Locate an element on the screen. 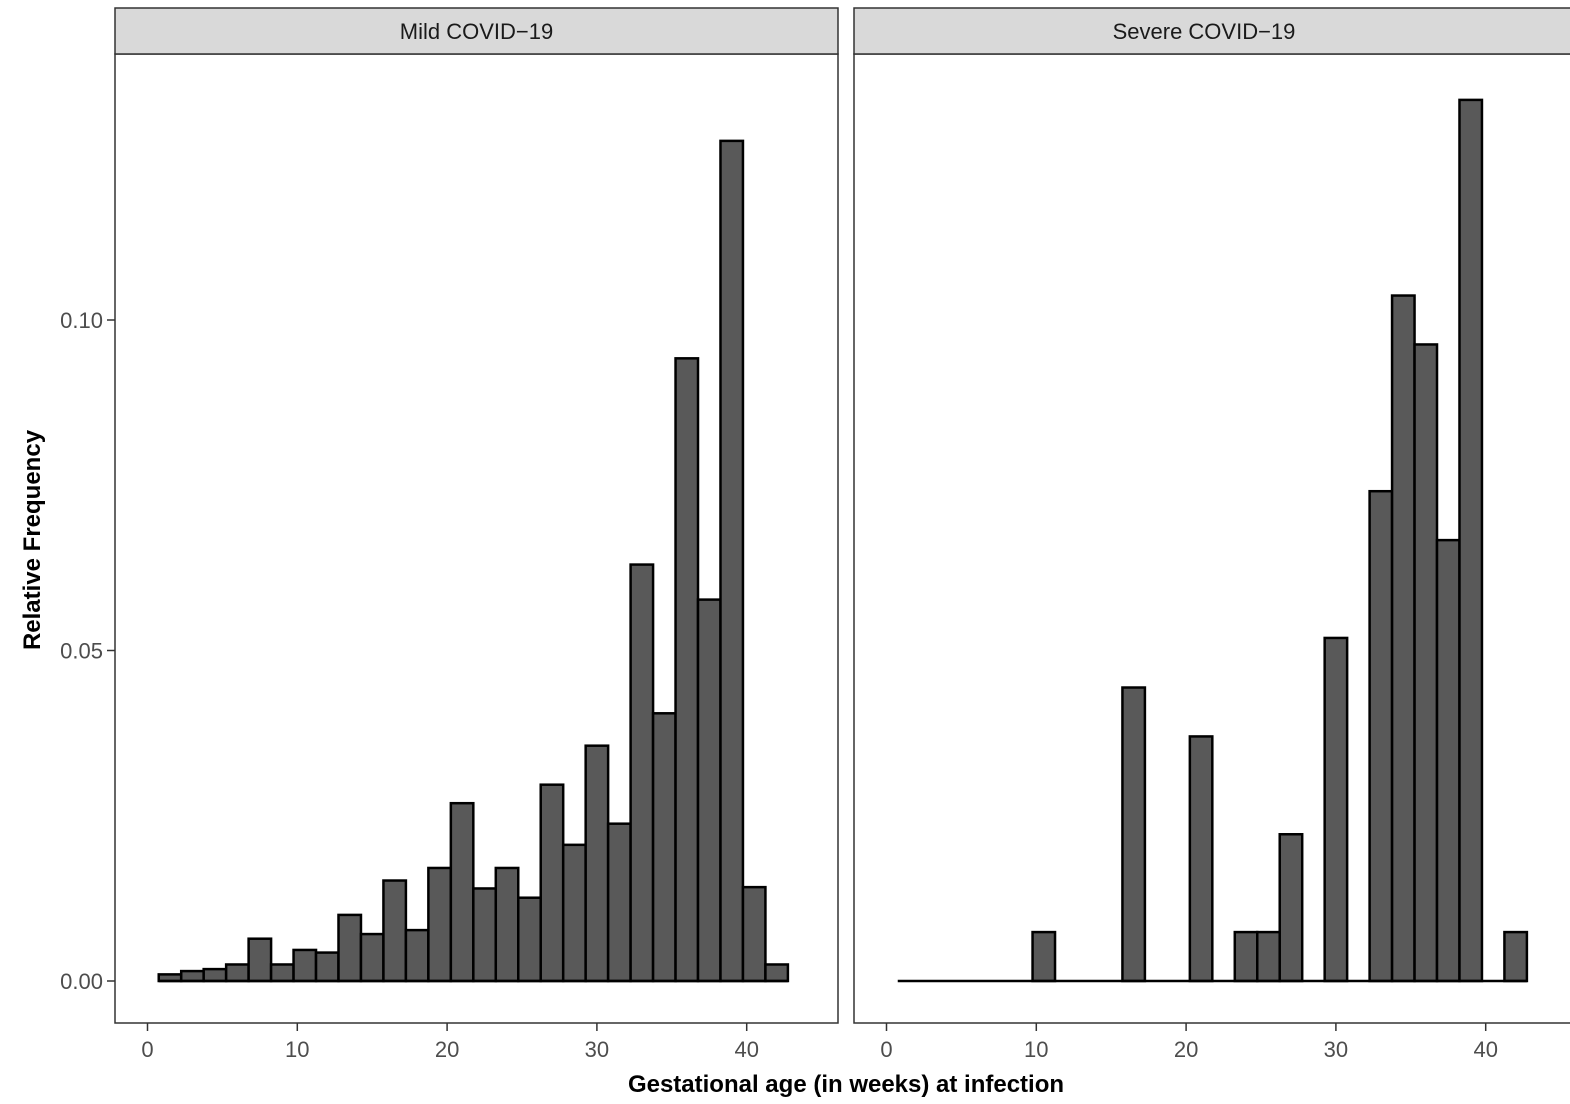  y-tick-label: 0.10 is located at coordinates (81, 320).